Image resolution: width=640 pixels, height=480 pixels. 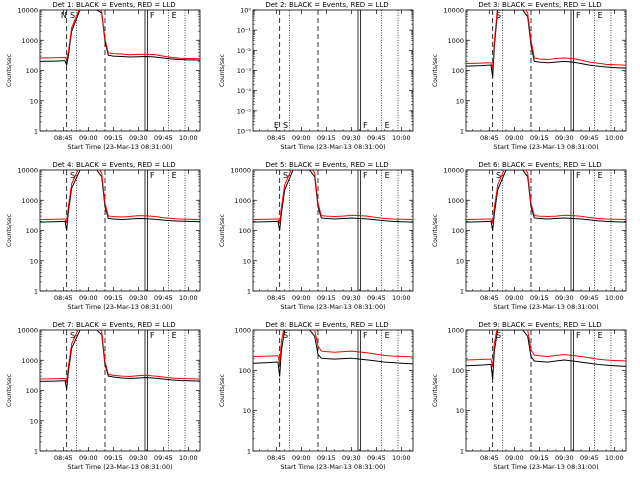 I want to click on panel-title: Det 5: BLACK = Events, RED = LLD, so click(x=326, y=165).